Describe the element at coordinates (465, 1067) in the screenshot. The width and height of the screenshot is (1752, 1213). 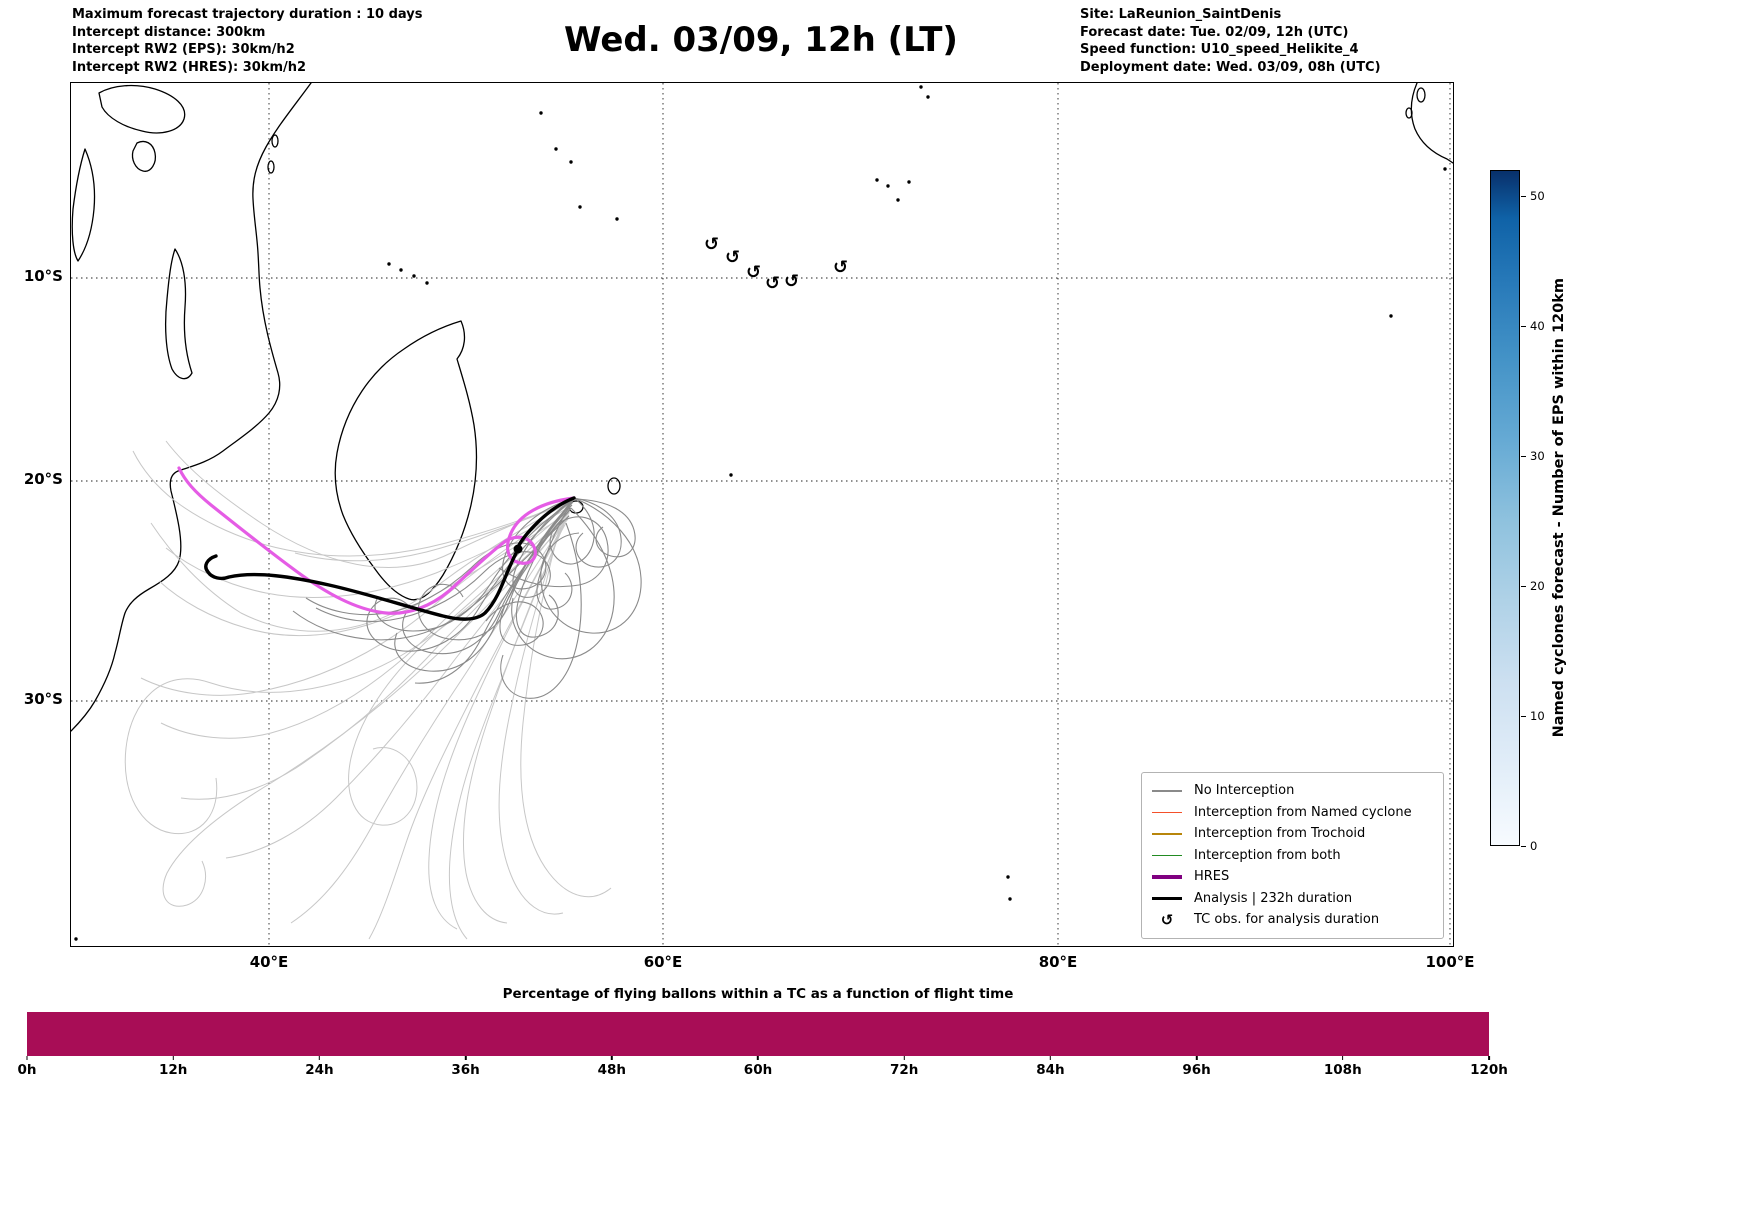
I see `bottom-axis-tick: 36h` at that location.